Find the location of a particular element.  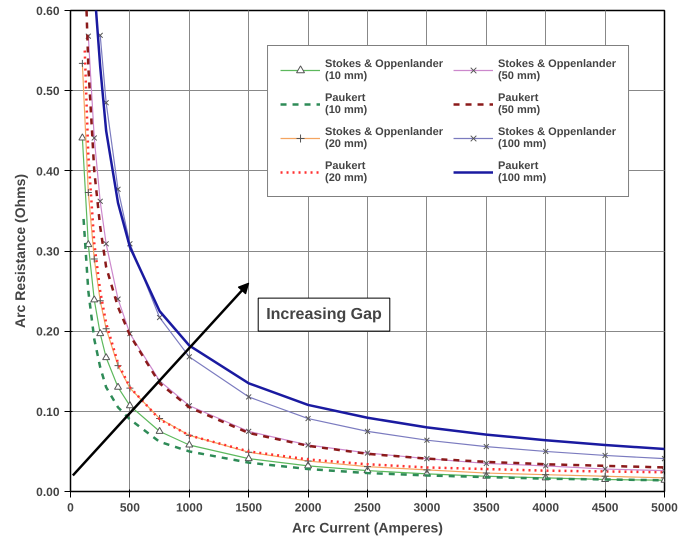

x-tick-label: 4500 is located at coordinates (605, 507).